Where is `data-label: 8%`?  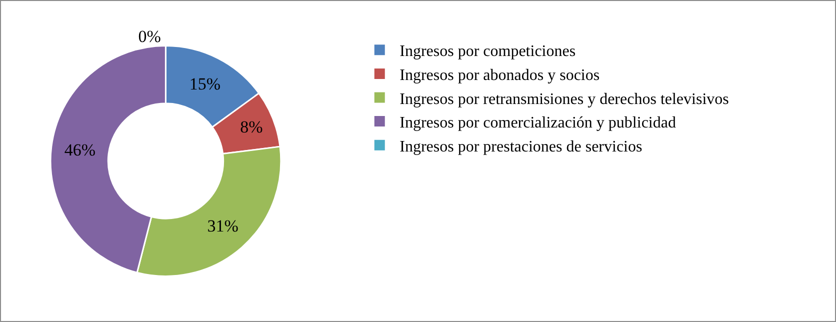
data-label: 8% is located at coordinates (251, 127).